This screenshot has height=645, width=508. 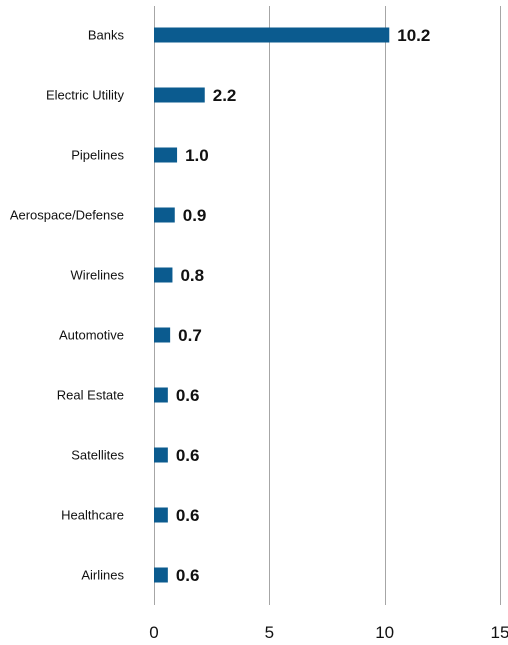 I want to click on category-label-1: Electric Utility, so click(x=85, y=95).